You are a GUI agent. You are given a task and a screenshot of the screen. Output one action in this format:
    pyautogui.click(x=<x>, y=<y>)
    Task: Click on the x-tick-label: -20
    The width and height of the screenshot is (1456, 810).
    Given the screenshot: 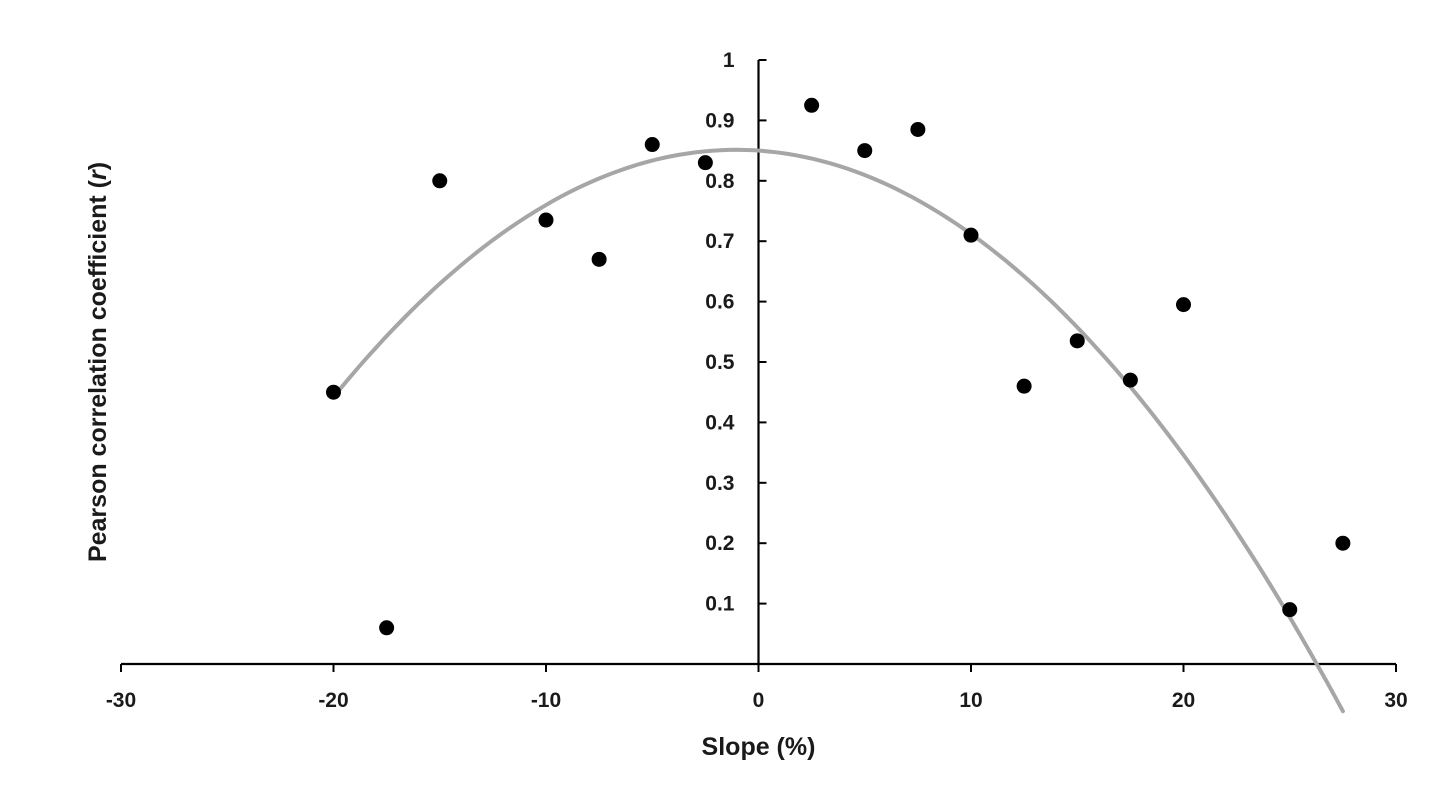 What is the action you would take?
    pyautogui.click(x=333, y=700)
    